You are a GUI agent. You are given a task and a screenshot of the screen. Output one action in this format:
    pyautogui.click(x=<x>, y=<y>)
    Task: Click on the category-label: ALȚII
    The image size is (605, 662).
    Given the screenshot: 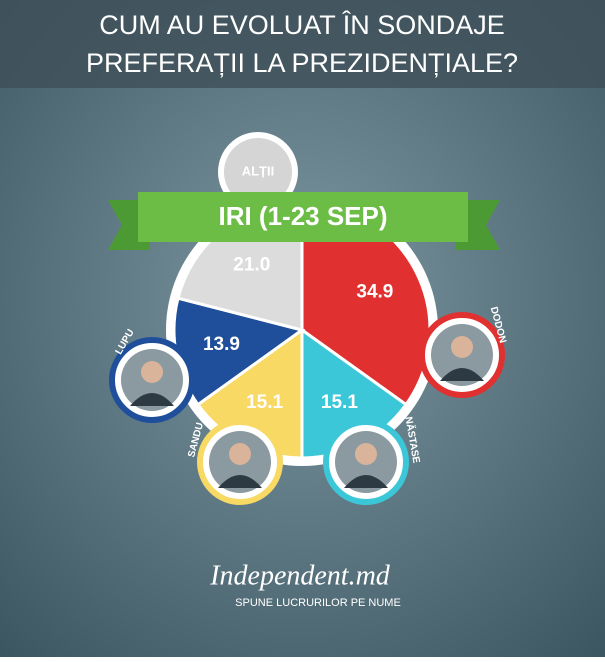 What is the action you would take?
    pyautogui.click(x=258, y=170)
    